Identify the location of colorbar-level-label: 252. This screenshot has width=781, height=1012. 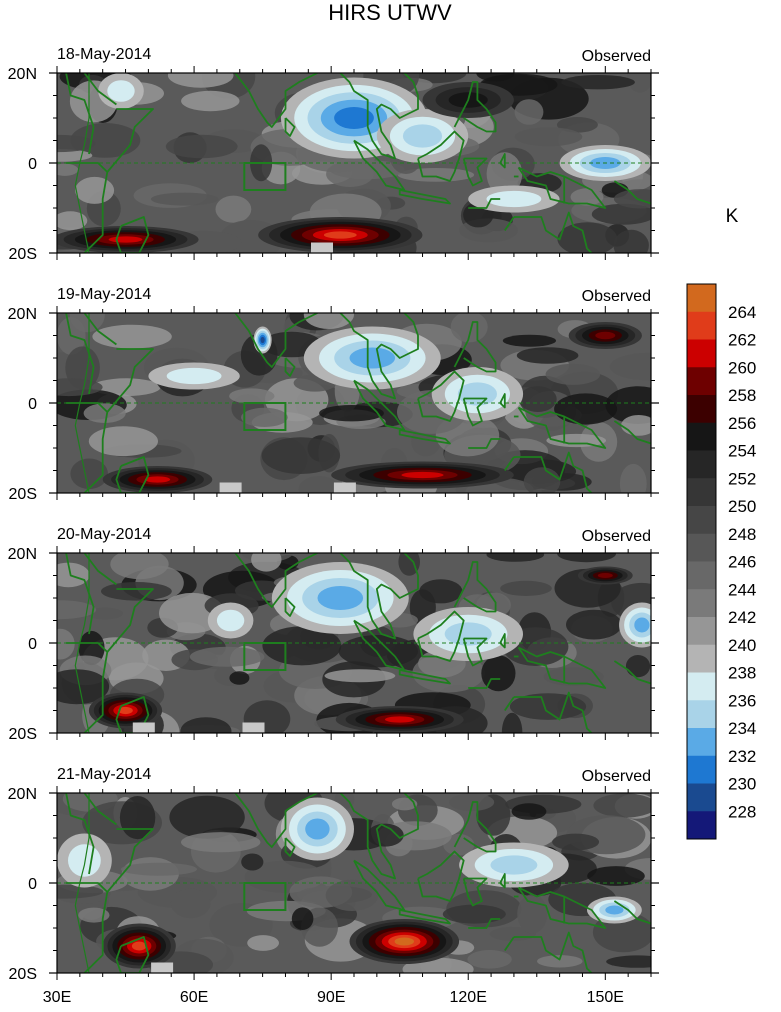
(742, 478).